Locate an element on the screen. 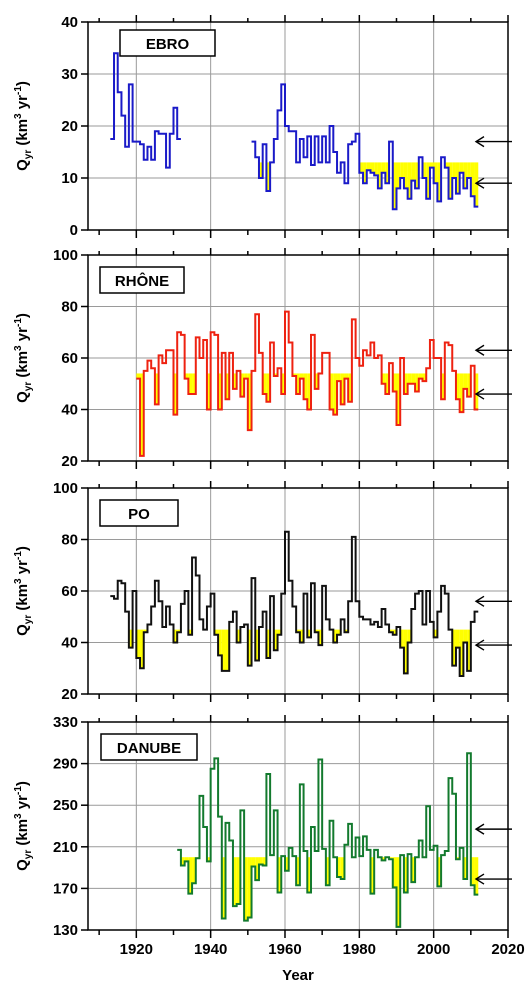 The image size is (525, 986). y-tick-label: 170 is located at coordinates (65, 888).